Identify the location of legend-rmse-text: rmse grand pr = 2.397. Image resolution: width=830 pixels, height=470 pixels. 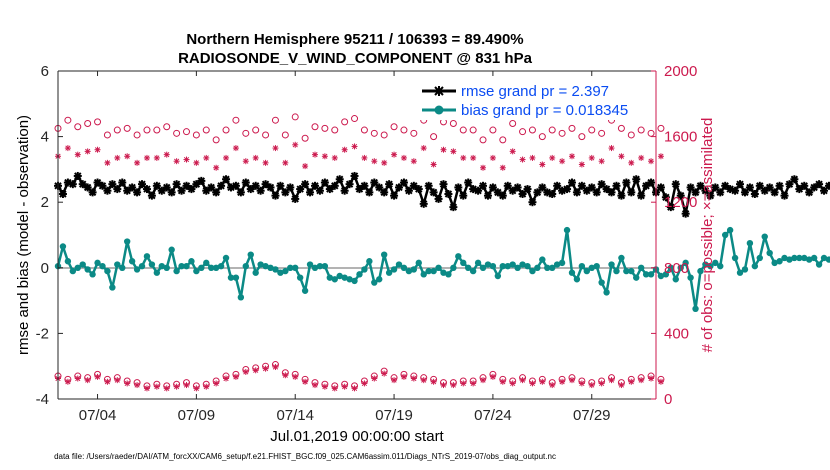
(535, 91).